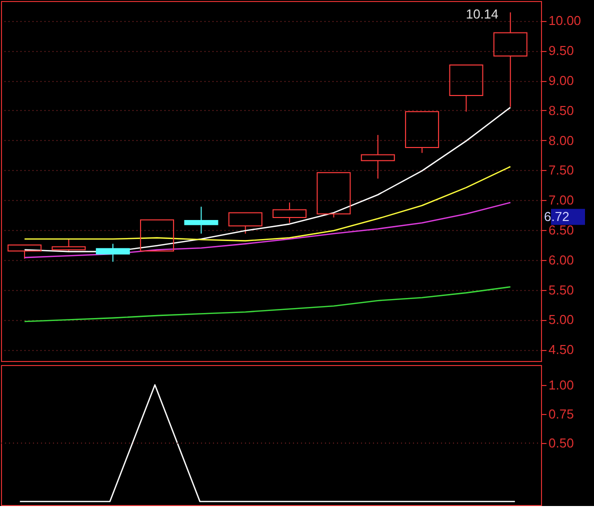 This screenshot has height=508, width=594. I want to click on y-tick-label: 0.50, so click(561, 443).